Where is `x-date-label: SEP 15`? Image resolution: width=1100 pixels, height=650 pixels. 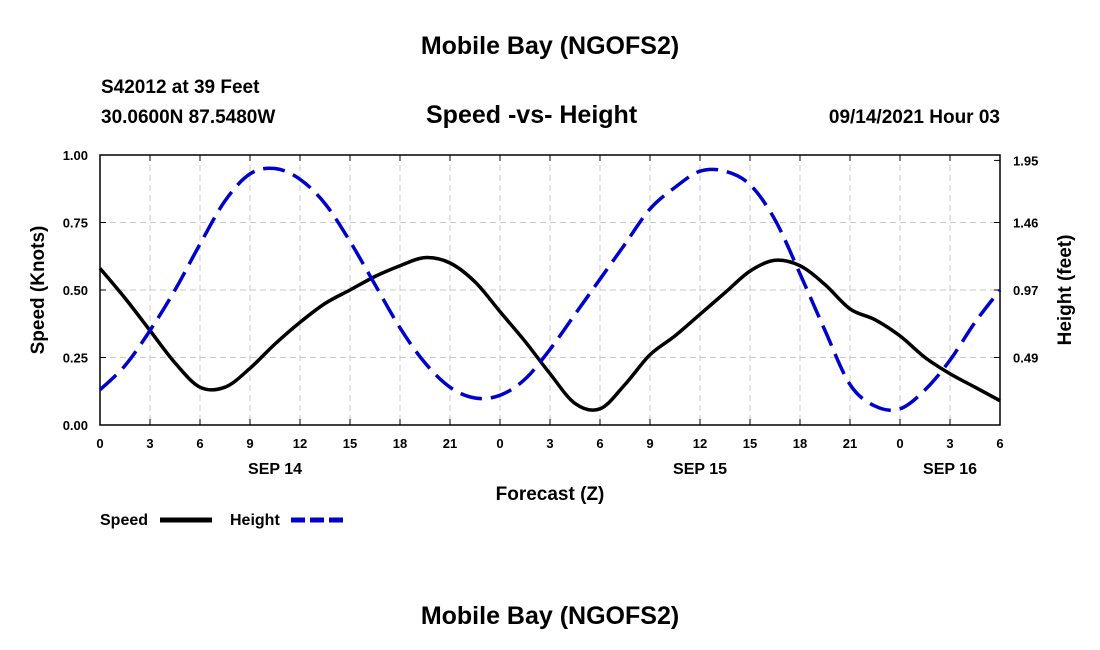 x-date-label: SEP 15 is located at coordinates (700, 469).